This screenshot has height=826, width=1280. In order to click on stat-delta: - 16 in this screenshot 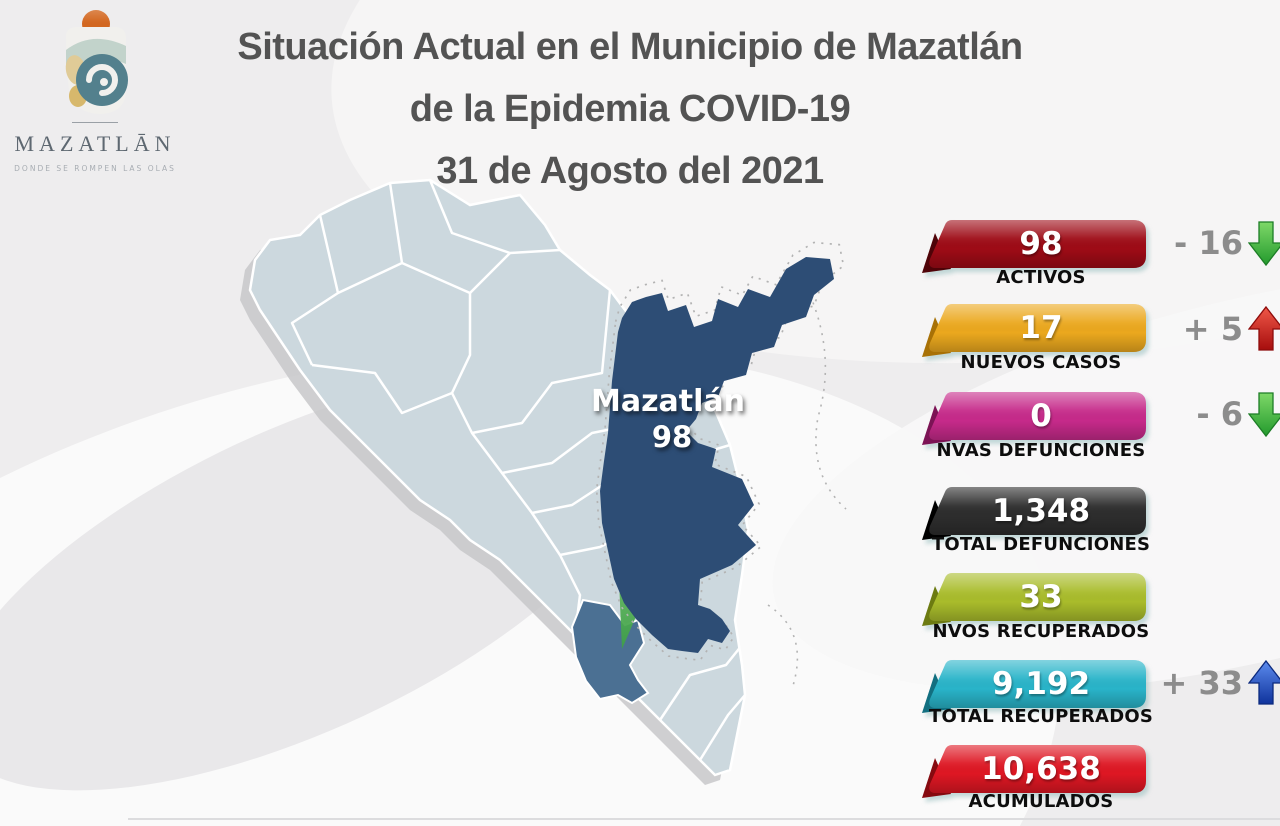, I will do `click(1213, 243)`.